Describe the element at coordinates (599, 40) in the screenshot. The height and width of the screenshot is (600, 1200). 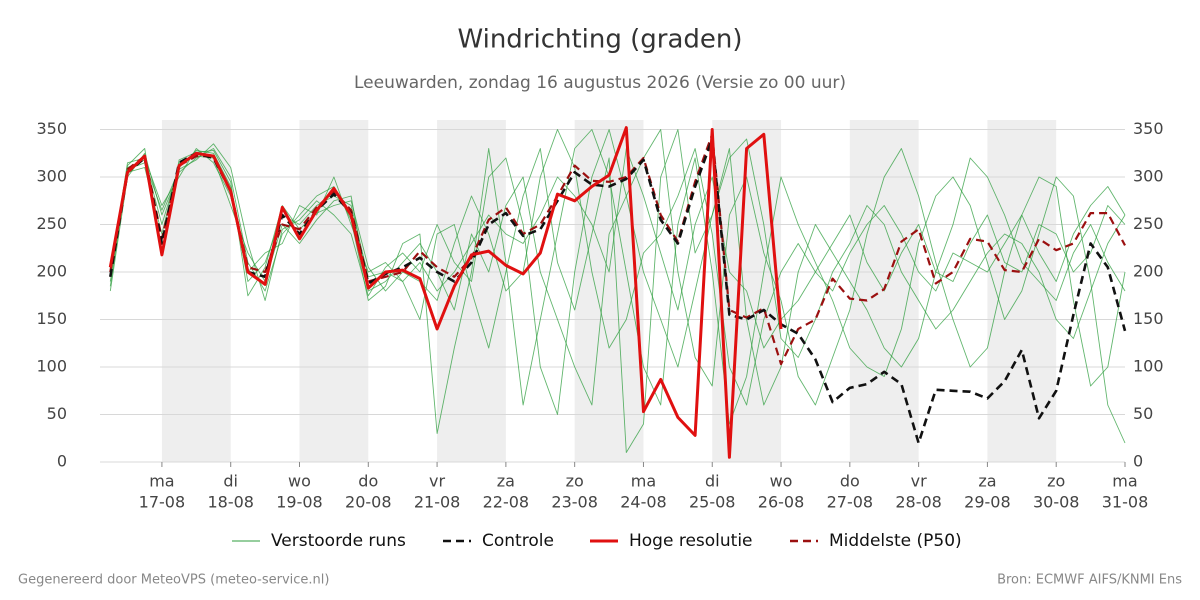
I see `chart-title: Windrichting (graden)` at that location.